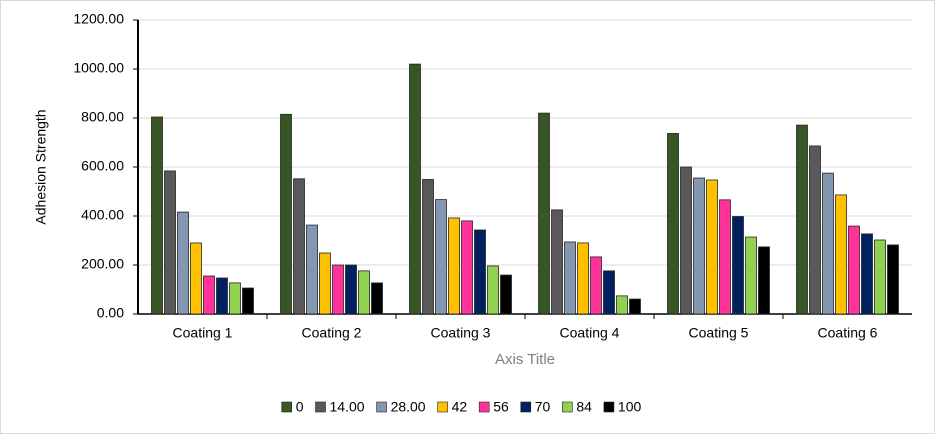 This screenshot has height=434, width=935. I want to click on y-tick-label: 400.00, so click(102, 215).